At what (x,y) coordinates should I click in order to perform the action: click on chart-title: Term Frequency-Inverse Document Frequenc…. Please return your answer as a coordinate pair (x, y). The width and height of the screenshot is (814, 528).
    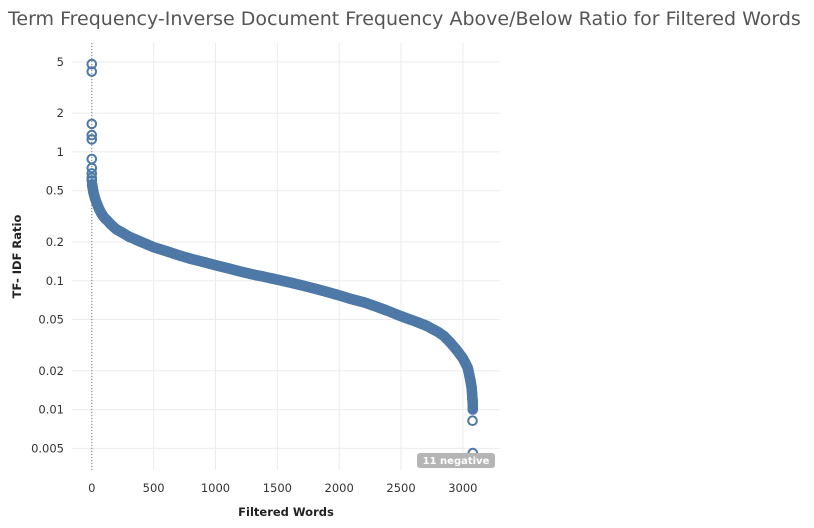
    Looking at the image, I should click on (404, 19).